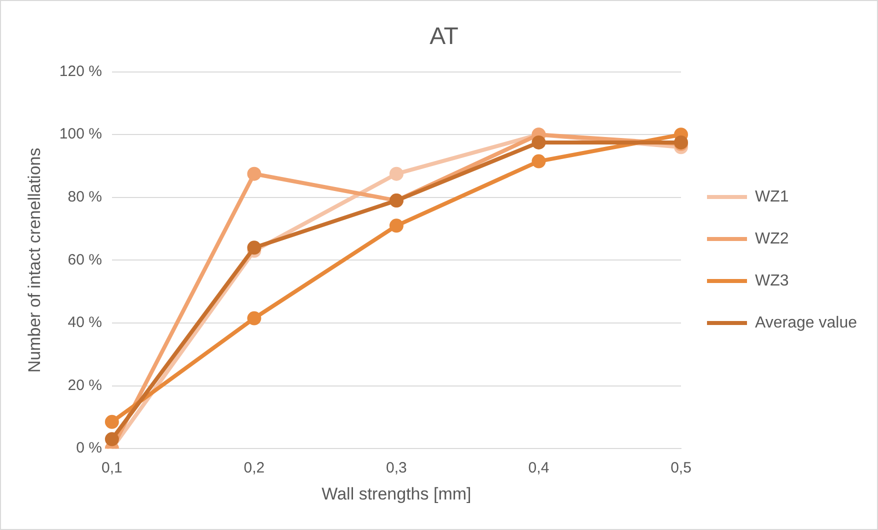 This screenshot has width=878, height=530. What do you see at coordinates (539, 468) in the screenshot?
I see `x-tick-label: 0,4` at bounding box center [539, 468].